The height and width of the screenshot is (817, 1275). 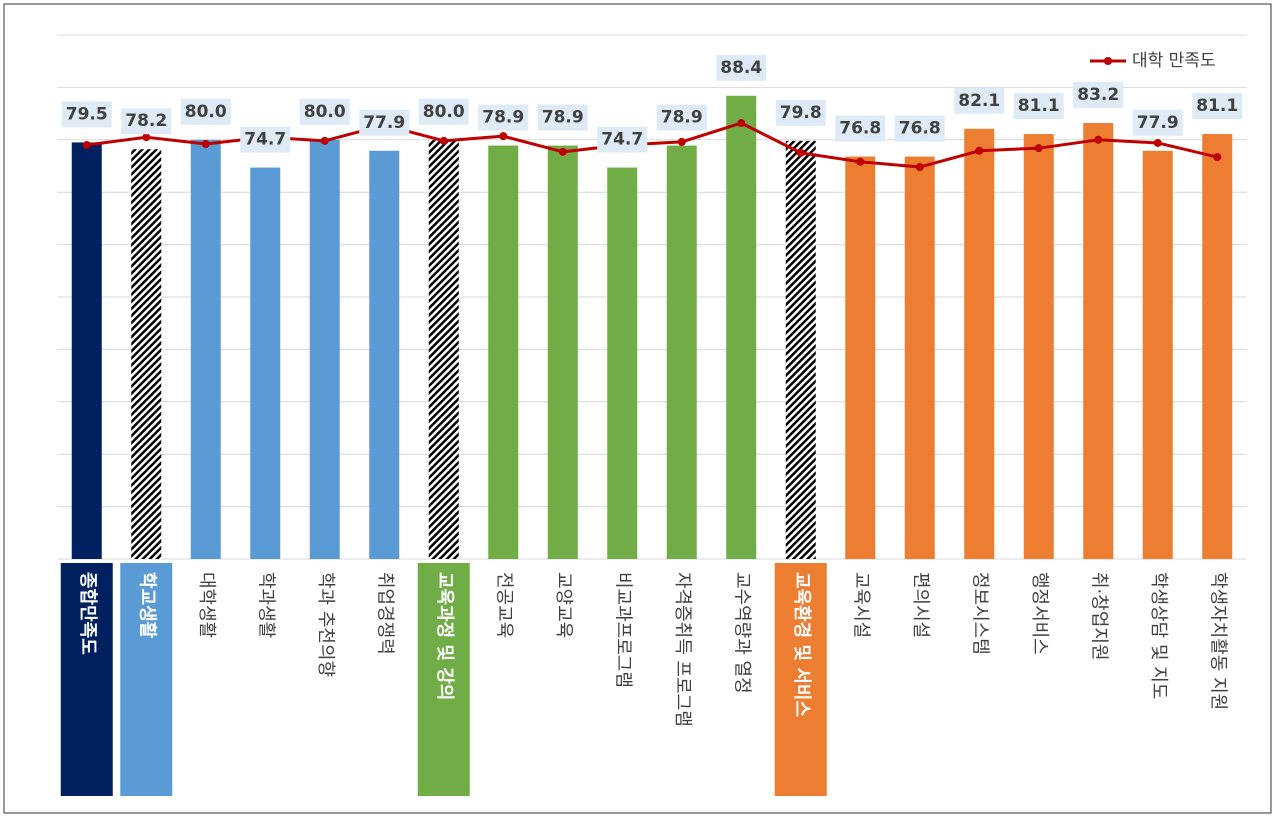 I want to click on value-label: 79.5, so click(x=87, y=114).